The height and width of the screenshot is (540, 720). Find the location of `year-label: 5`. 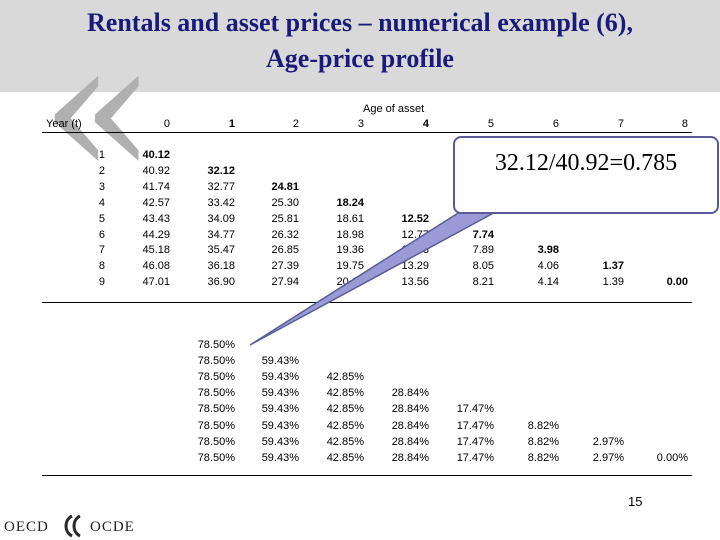

year-label: 5 is located at coordinates (101, 218).